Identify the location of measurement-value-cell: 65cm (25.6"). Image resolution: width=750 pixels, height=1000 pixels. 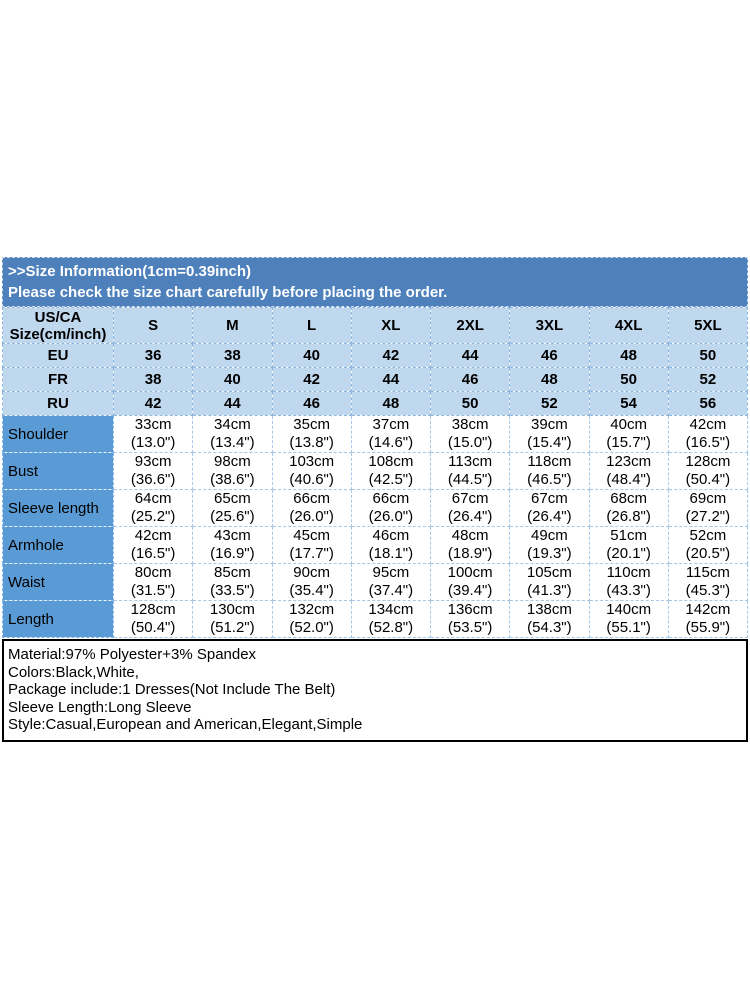
(232, 508).